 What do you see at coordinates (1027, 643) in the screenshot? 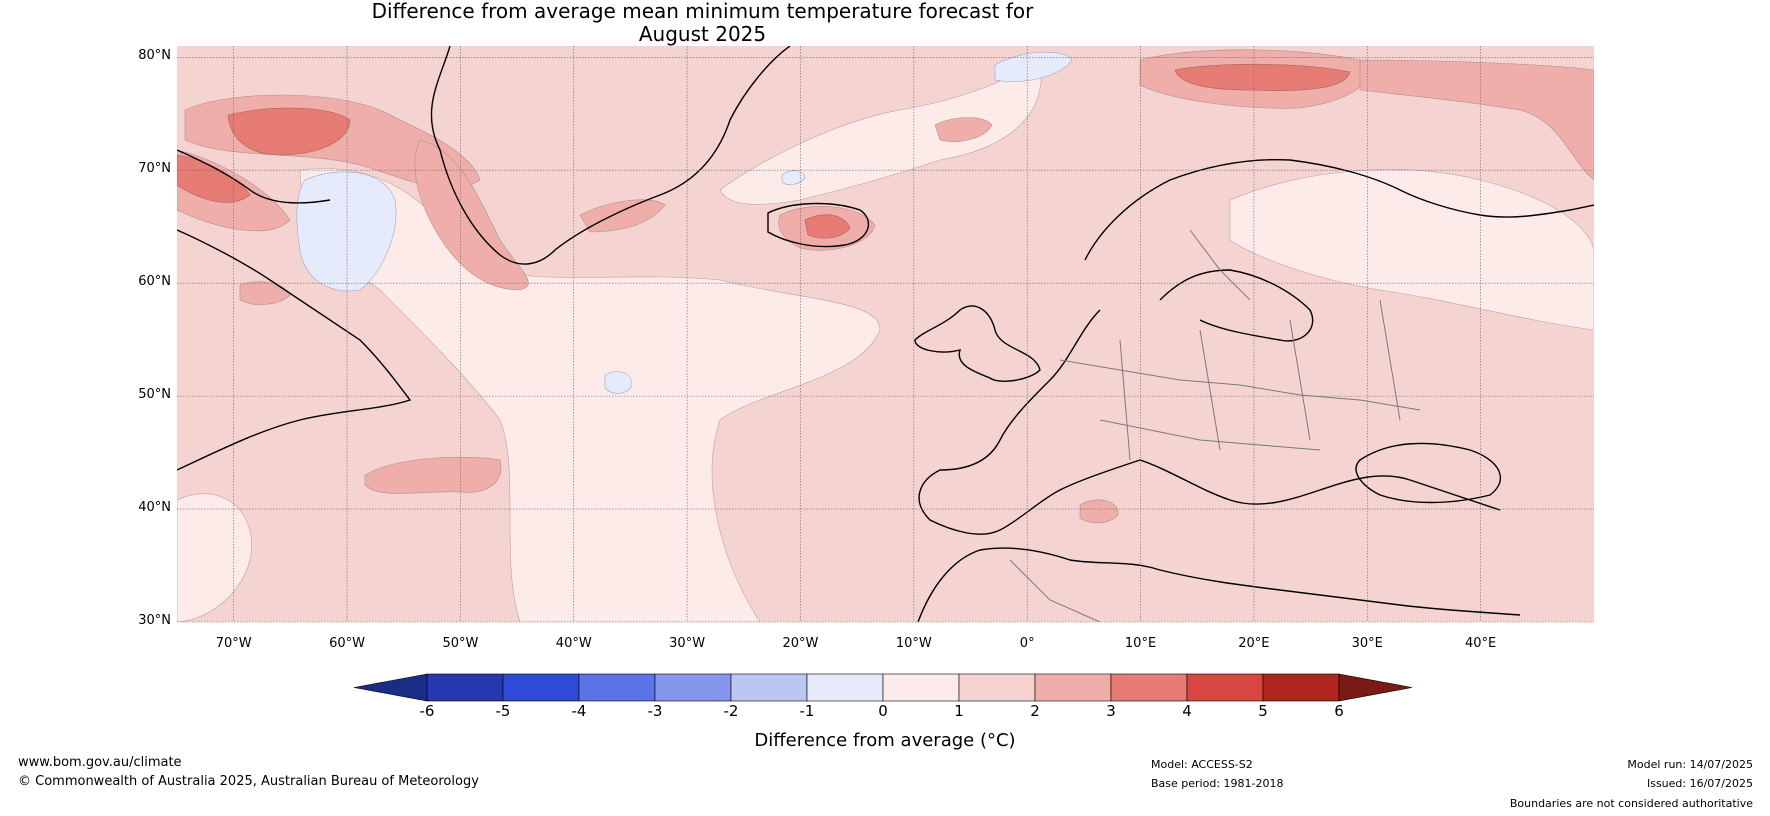
I see `longitude-label: 0°` at bounding box center [1027, 643].